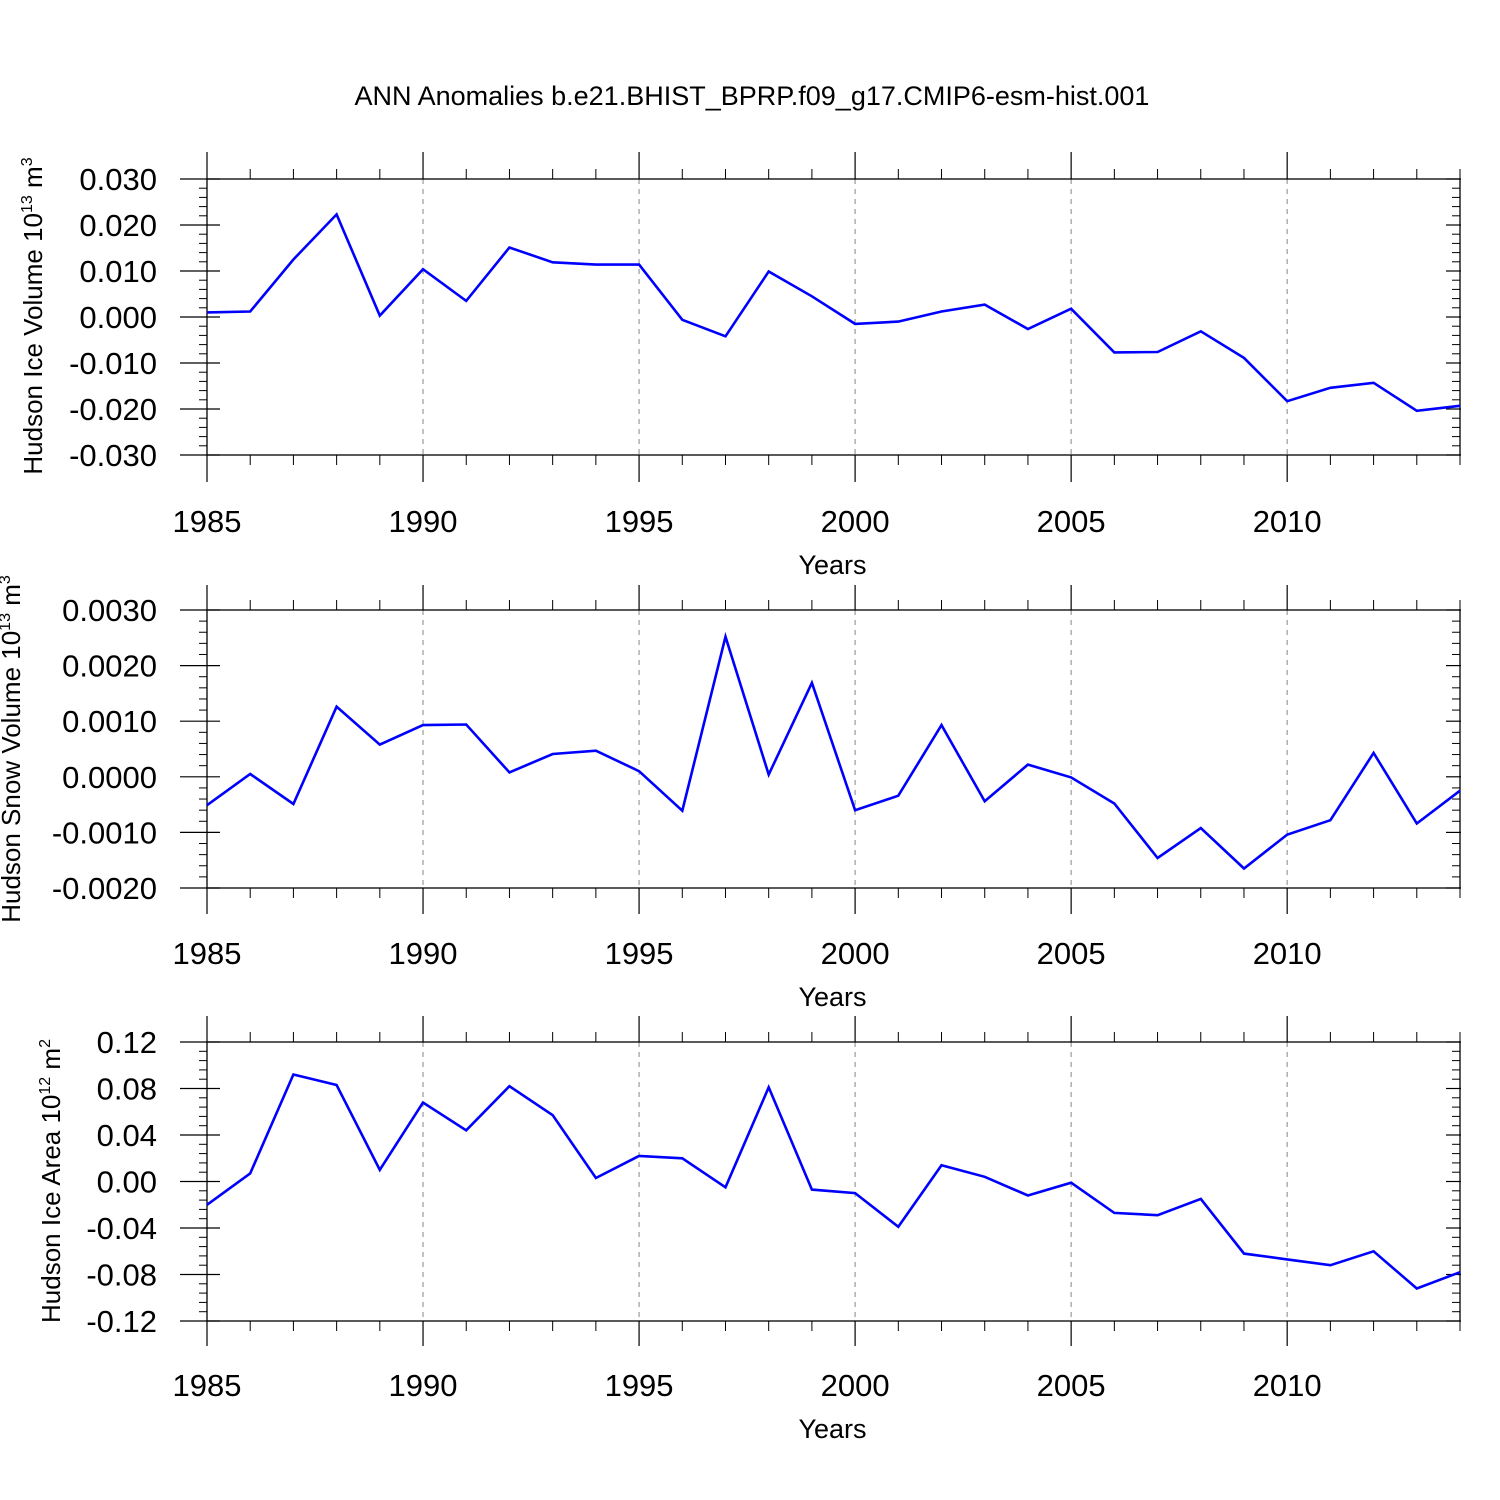 This screenshot has height=1500, width=1500. I want to click on y-tick-label: 0.04, so click(127, 1135).